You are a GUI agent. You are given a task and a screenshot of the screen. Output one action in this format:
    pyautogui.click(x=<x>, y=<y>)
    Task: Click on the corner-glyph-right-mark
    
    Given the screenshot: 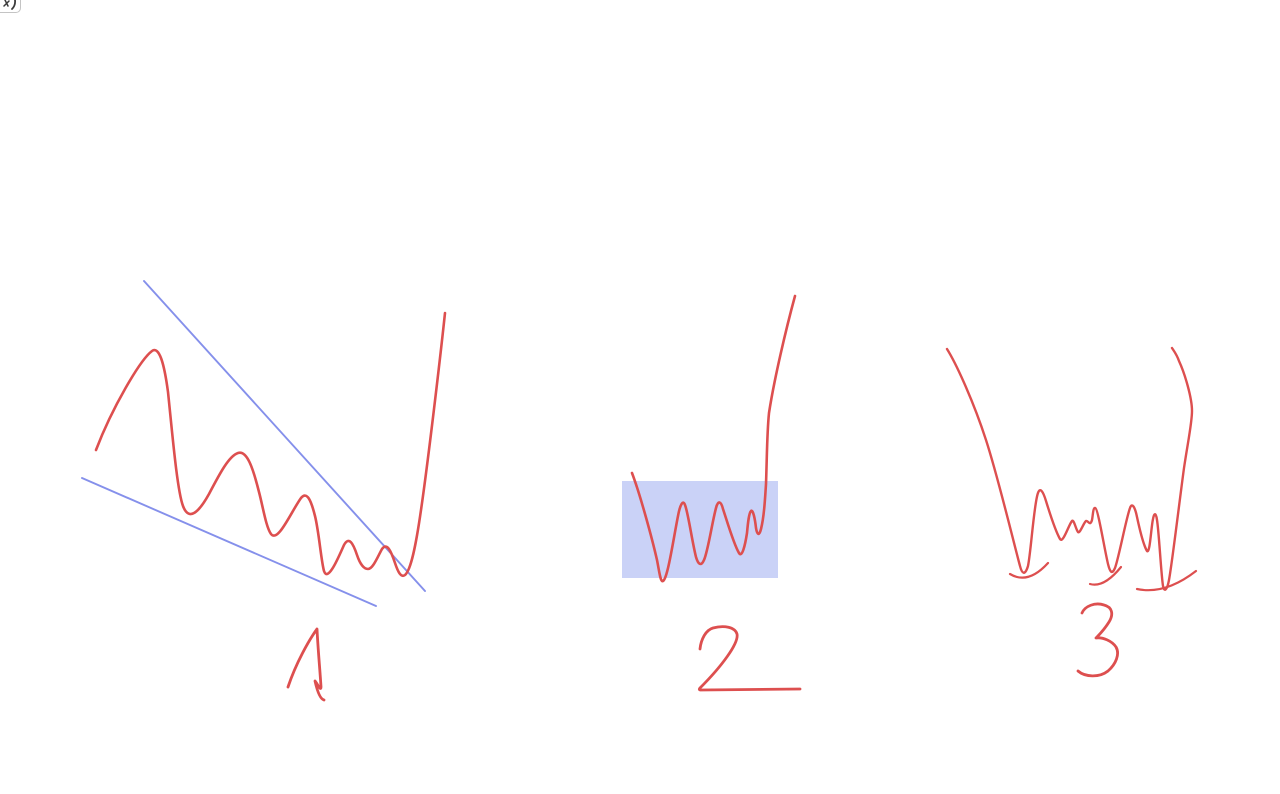 What is the action you would take?
    pyautogui.click(x=13, y=5)
    